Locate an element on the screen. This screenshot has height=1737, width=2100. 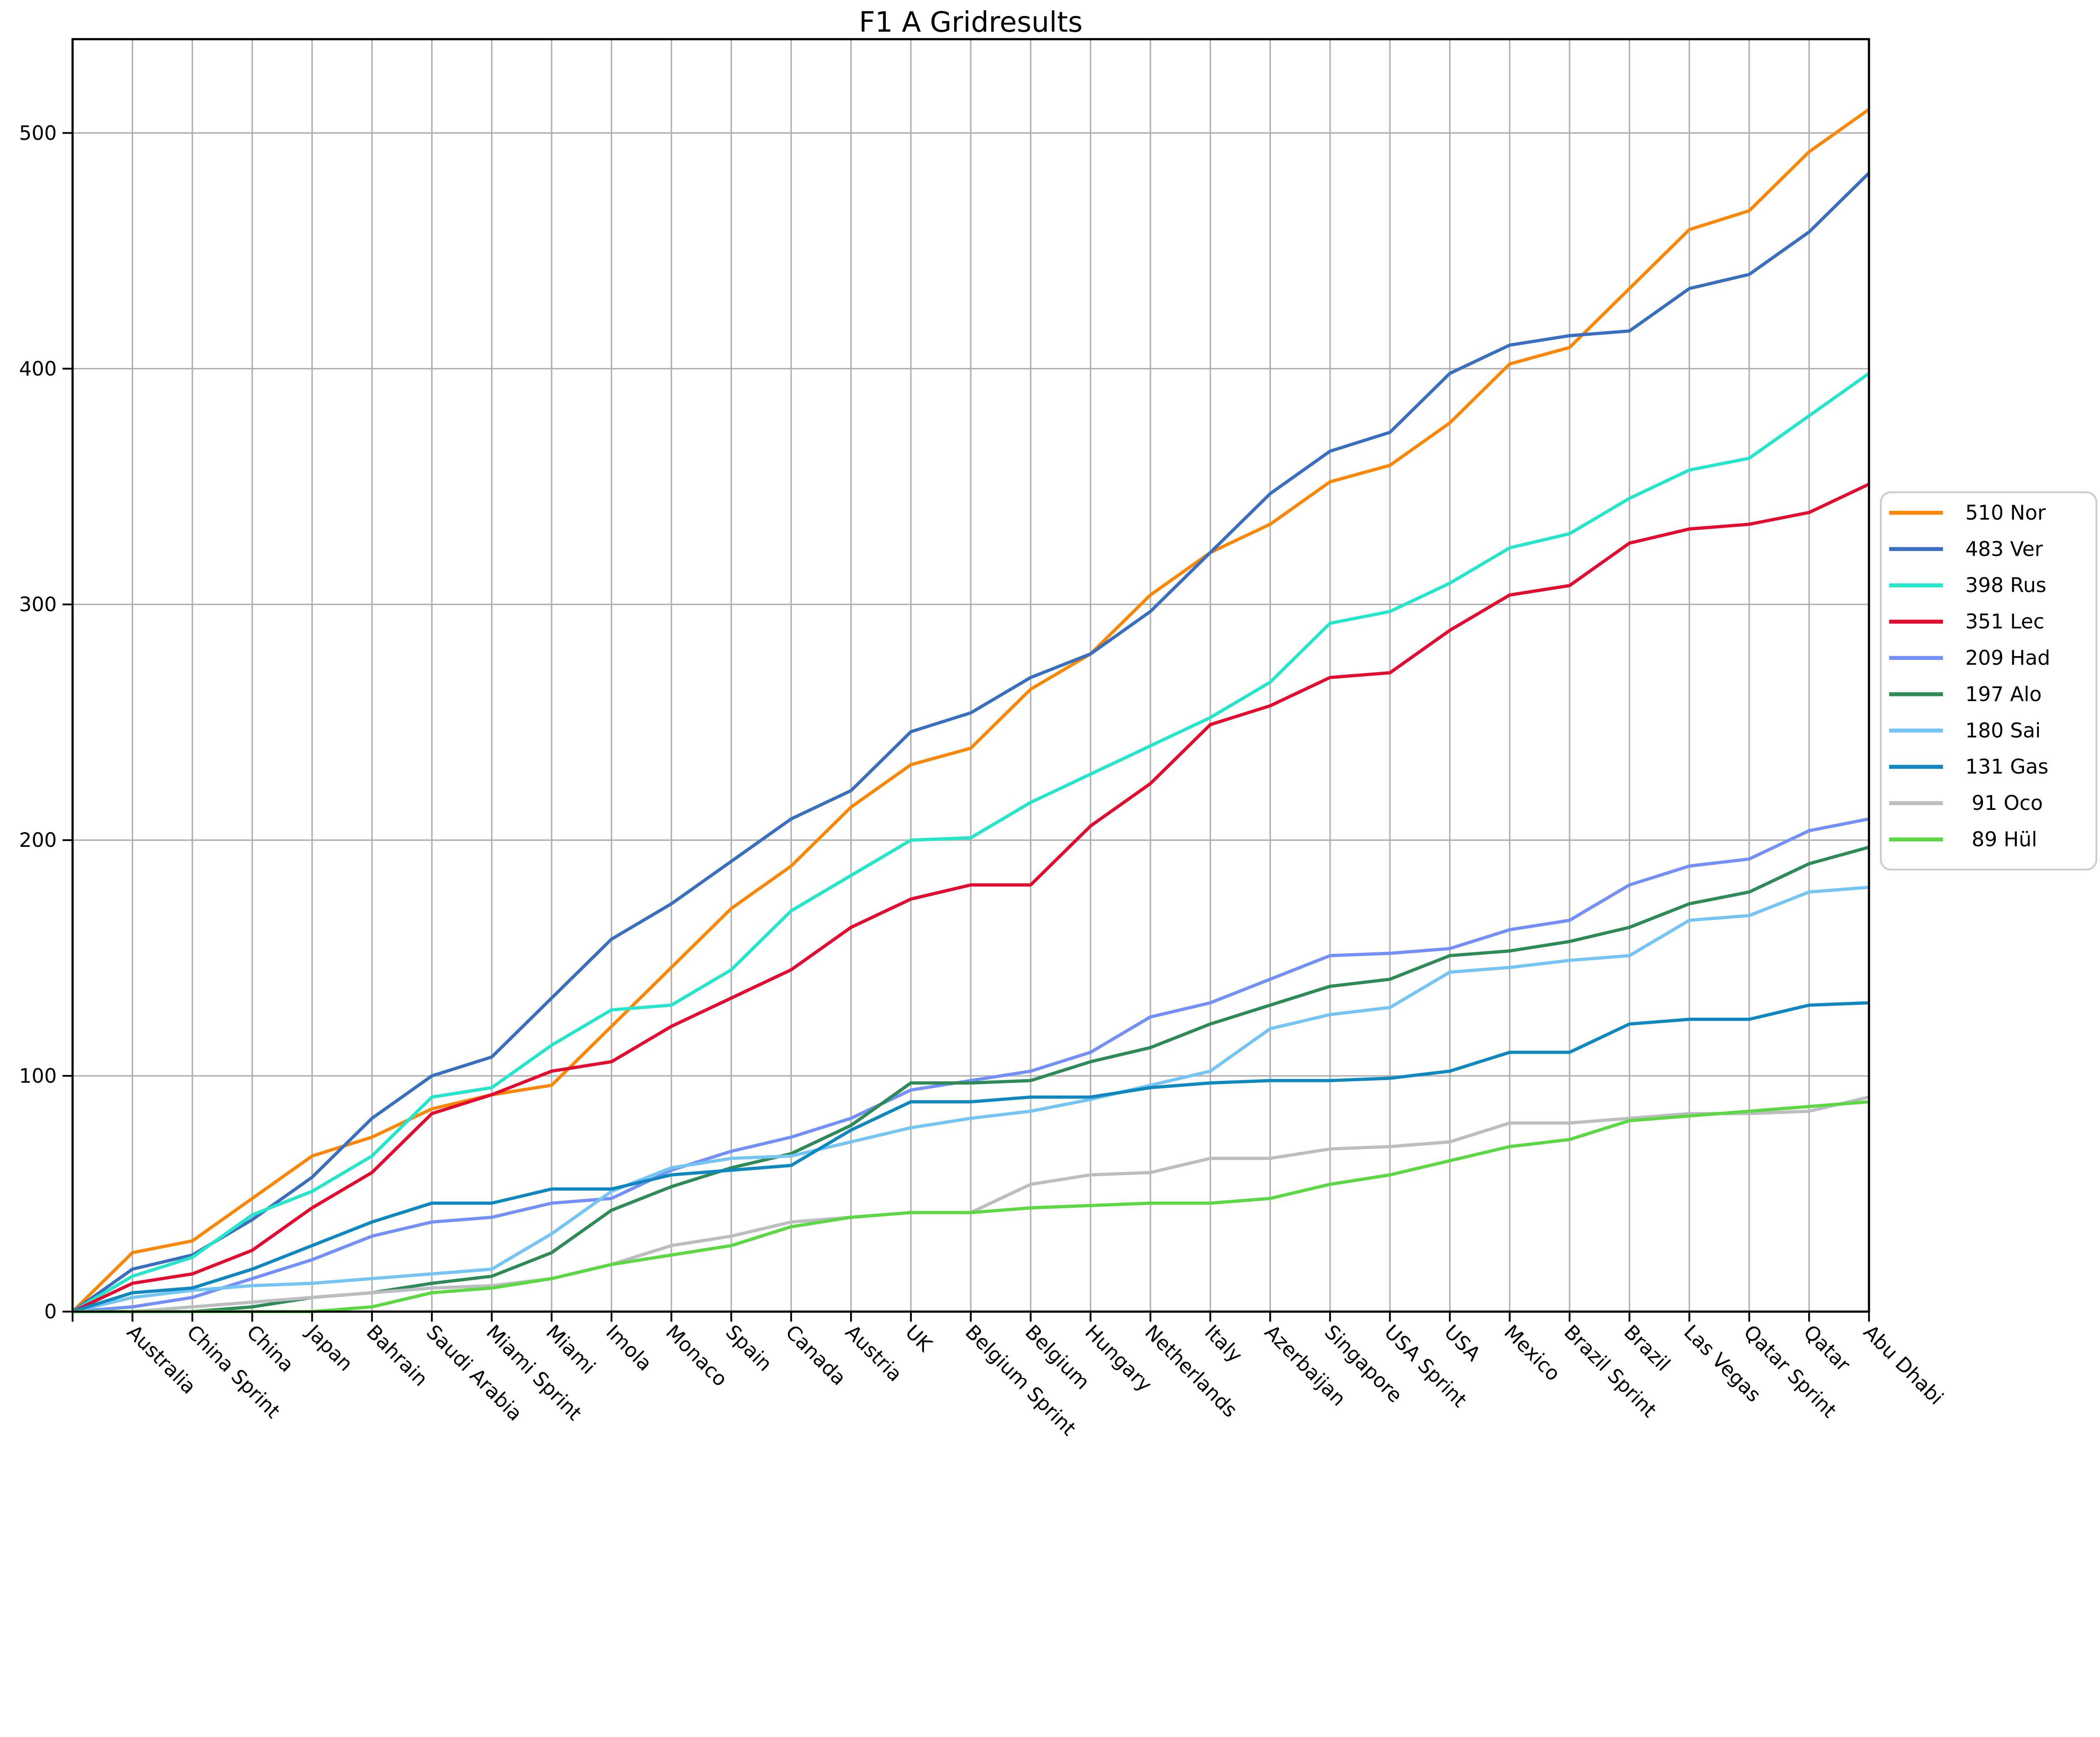
x-tick-label-group: Italy is located at coordinates (1223, 1344).